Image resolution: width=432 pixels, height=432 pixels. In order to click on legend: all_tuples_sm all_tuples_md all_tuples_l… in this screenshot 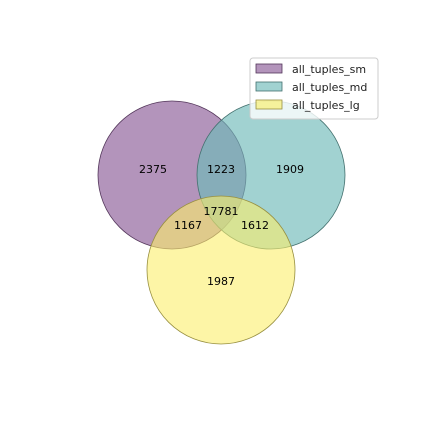, I will do `click(314, 88)`.